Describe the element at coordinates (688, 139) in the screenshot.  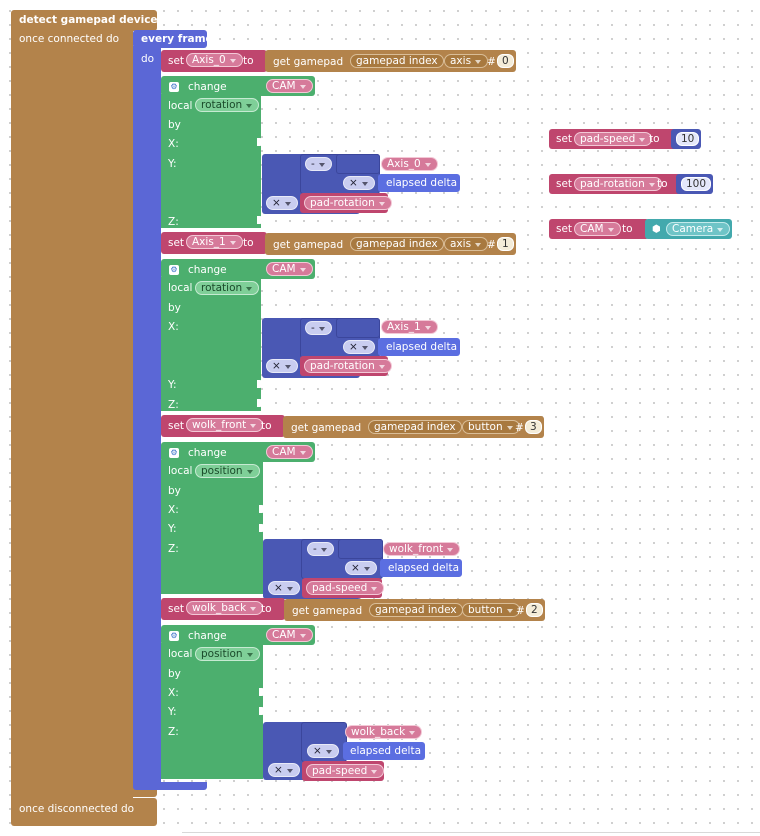
I see `number-input: 10` at that location.